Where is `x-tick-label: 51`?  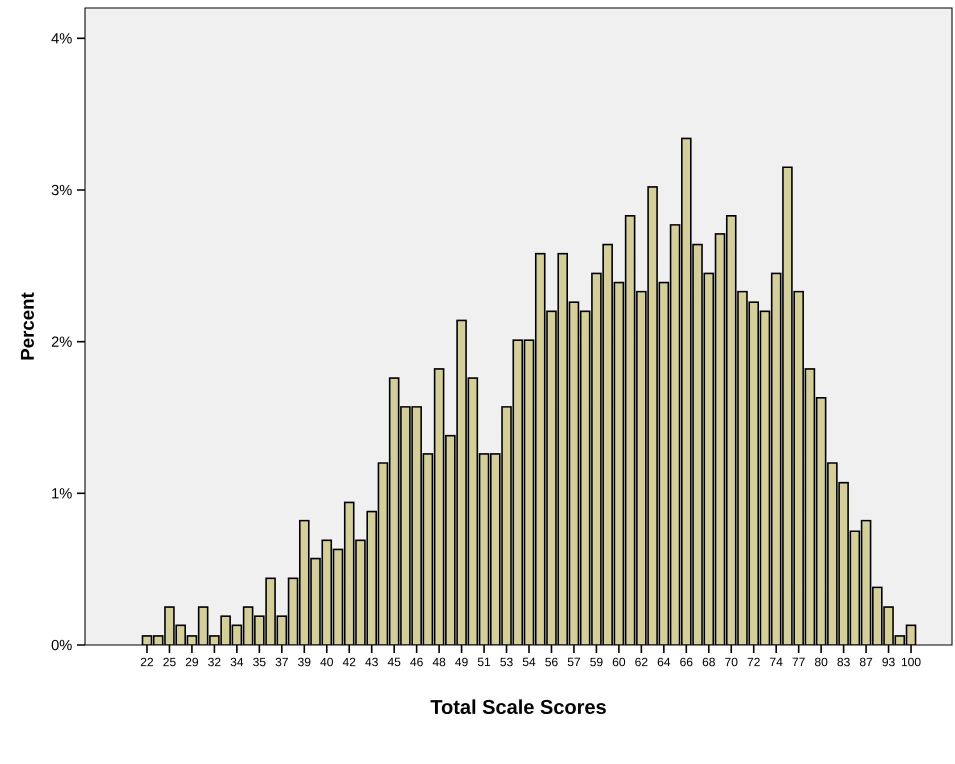
x-tick-label: 51 is located at coordinates (484, 662).